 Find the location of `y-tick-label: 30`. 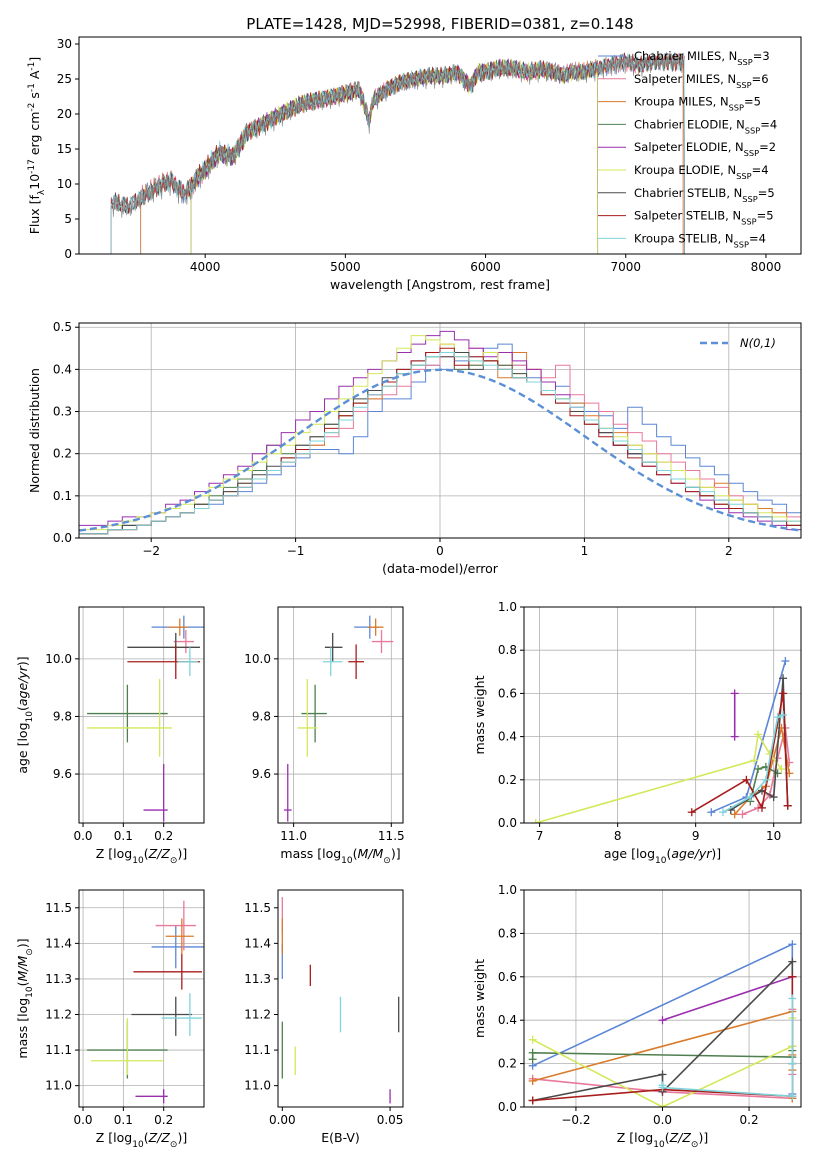

y-tick-label: 30 is located at coordinates (64, 44).